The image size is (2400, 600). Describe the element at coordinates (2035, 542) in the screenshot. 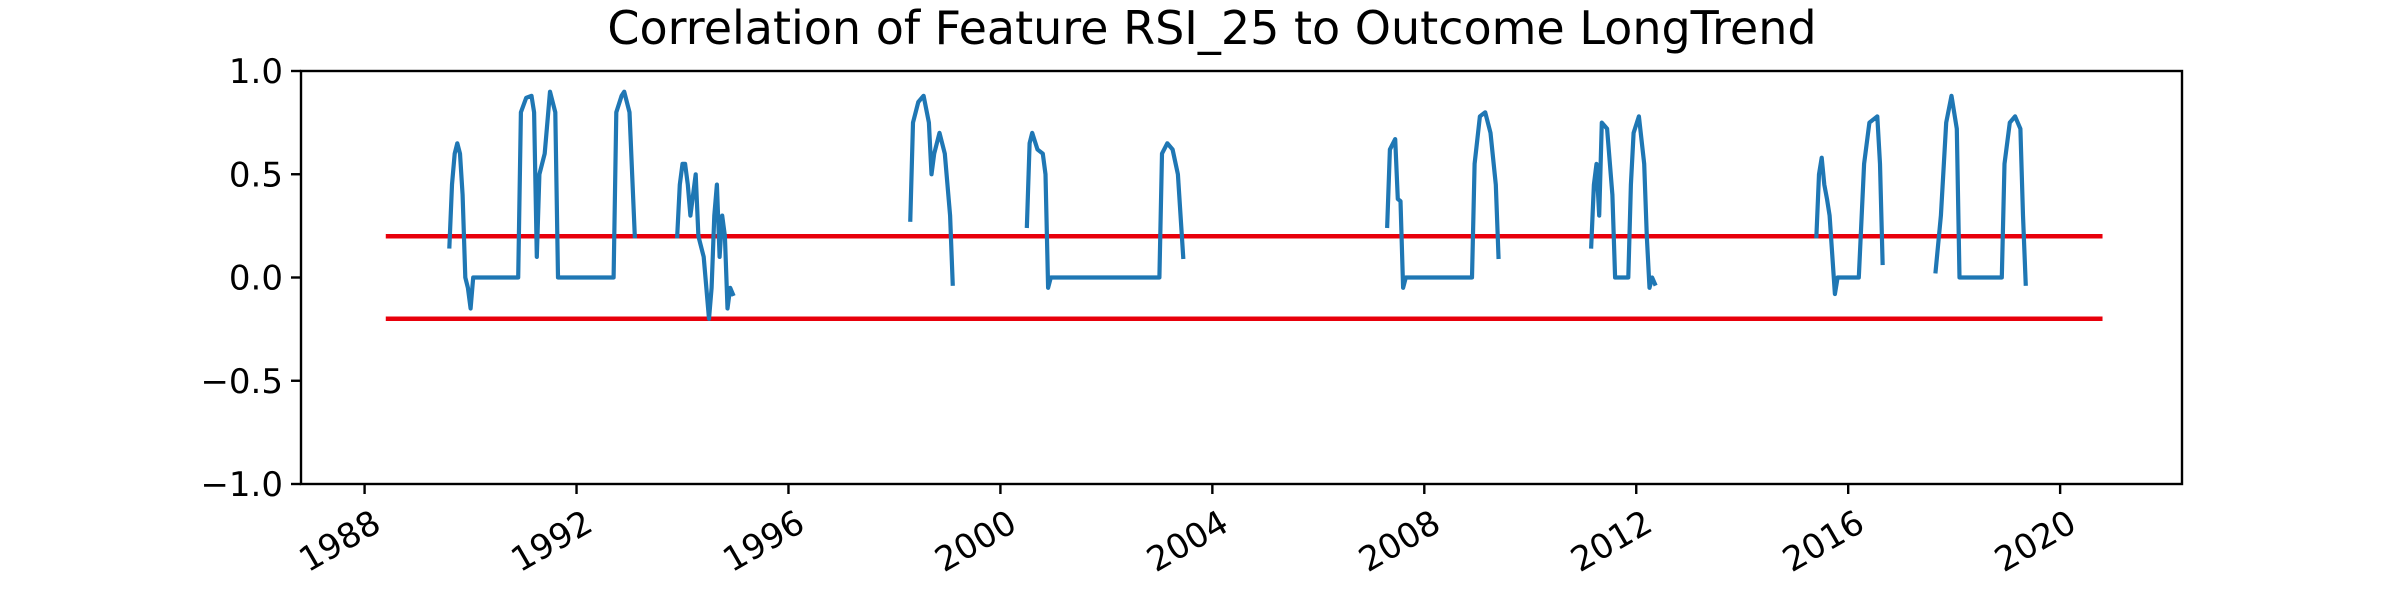

I see `x-tick-label: 2020` at that location.